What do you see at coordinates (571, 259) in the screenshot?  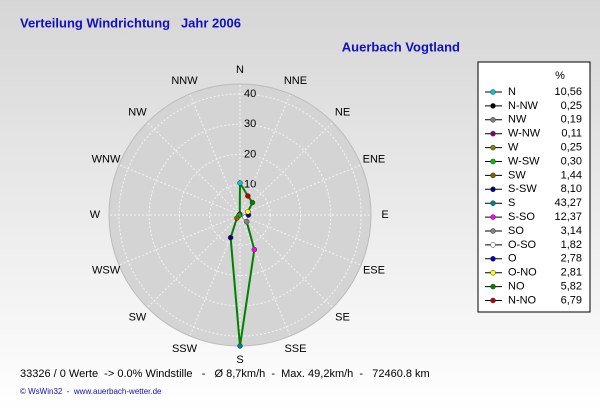 I see `legend-value: 2,78` at bounding box center [571, 259].